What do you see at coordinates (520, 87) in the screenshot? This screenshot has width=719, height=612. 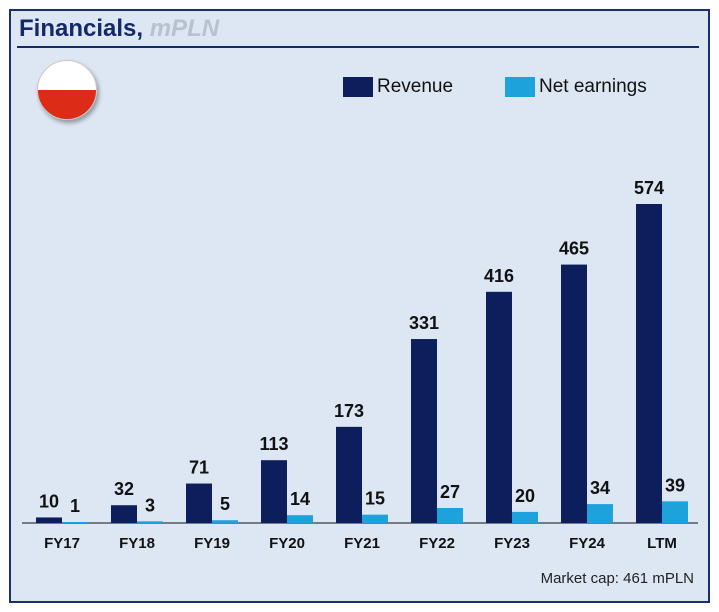 I see `legend-swatch-net-earnings` at bounding box center [520, 87].